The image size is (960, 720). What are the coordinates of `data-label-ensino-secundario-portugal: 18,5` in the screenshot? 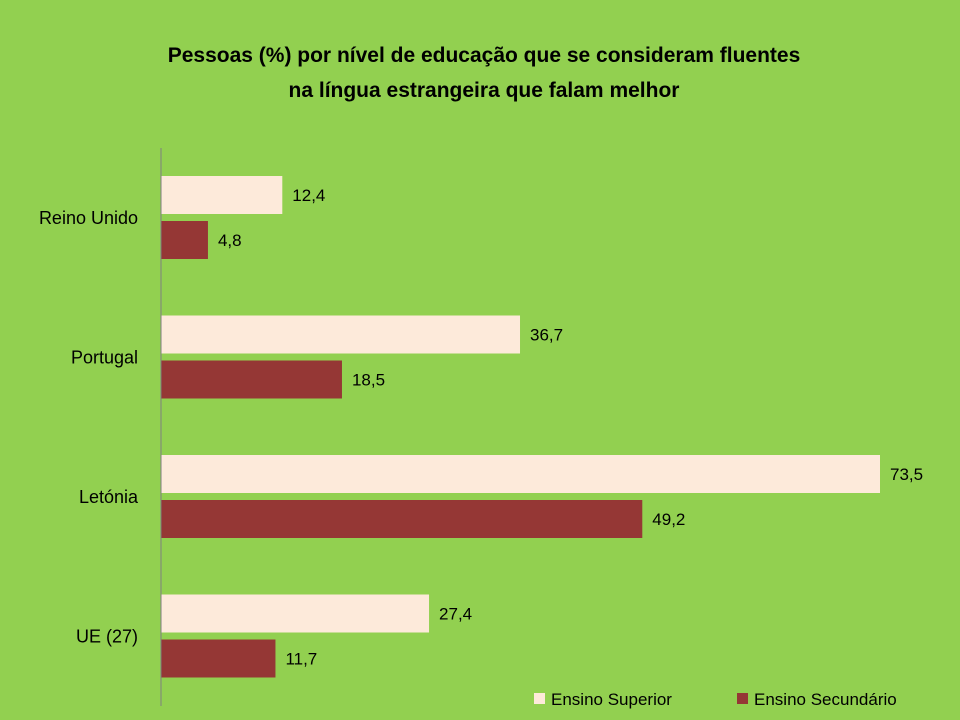 It's located at (368, 380).